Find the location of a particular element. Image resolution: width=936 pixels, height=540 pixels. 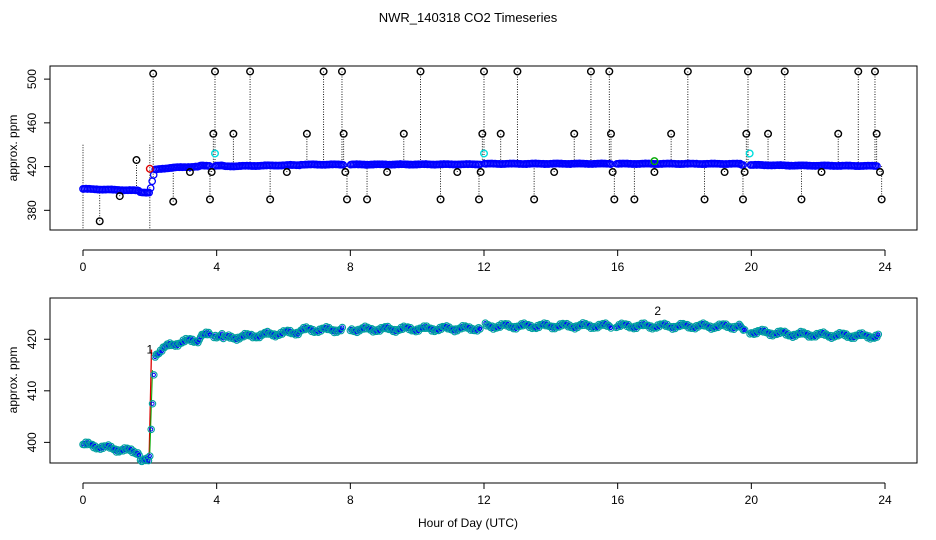

bottom-x-tick-label: 12 is located at coordinates (484, 500).